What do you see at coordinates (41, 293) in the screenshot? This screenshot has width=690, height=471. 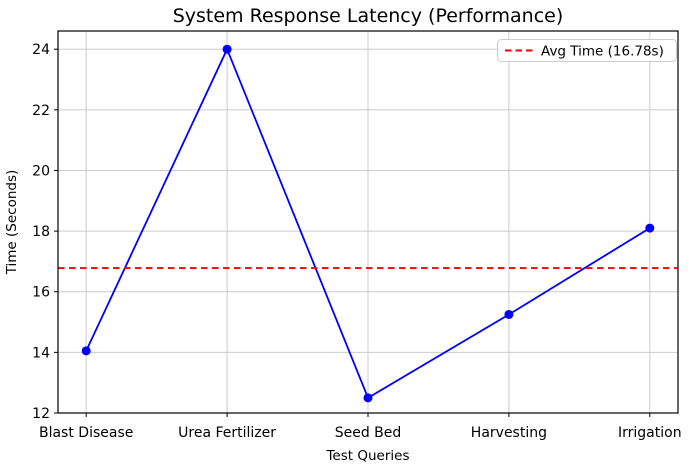 I see `y-tick-label: 16` at bounding box center [41, 293].